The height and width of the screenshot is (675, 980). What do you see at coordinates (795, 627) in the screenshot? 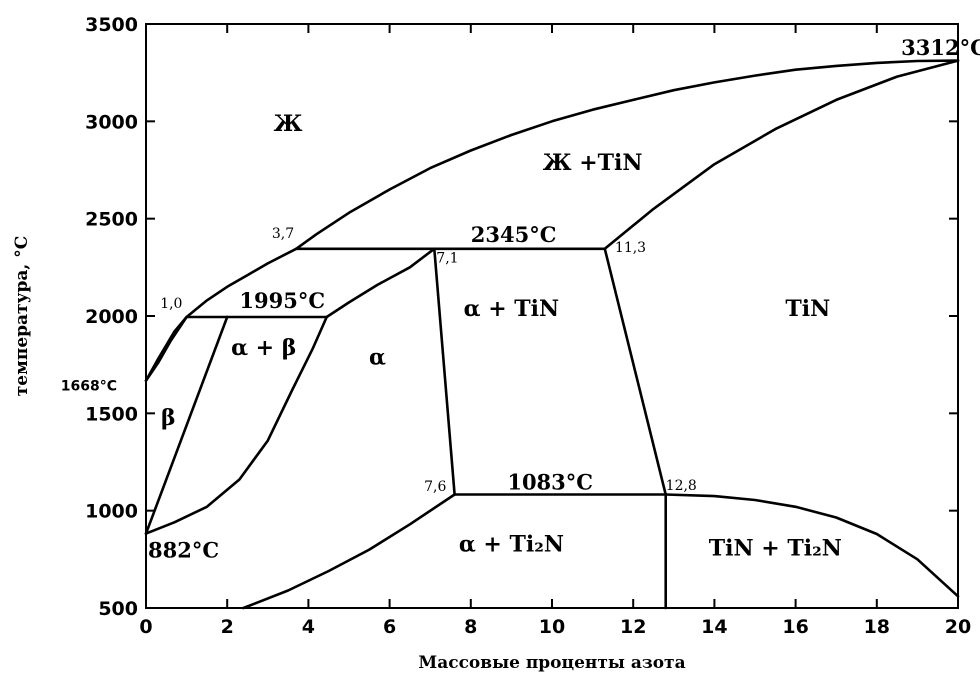
I see `x-tick-label: 16` at bounding box center [795, 627].